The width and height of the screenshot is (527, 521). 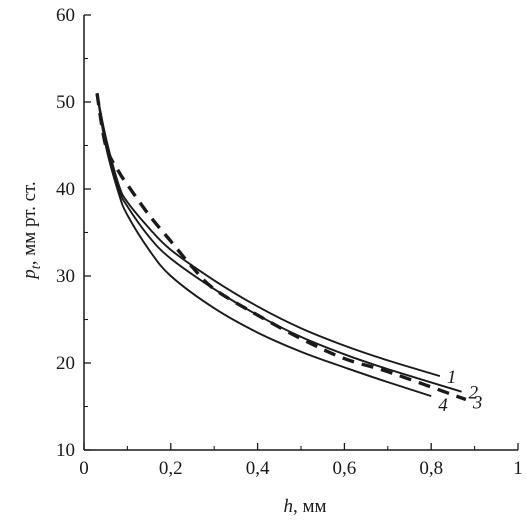 I want to click on series-label-2: 2, so click(x=474, y=393).